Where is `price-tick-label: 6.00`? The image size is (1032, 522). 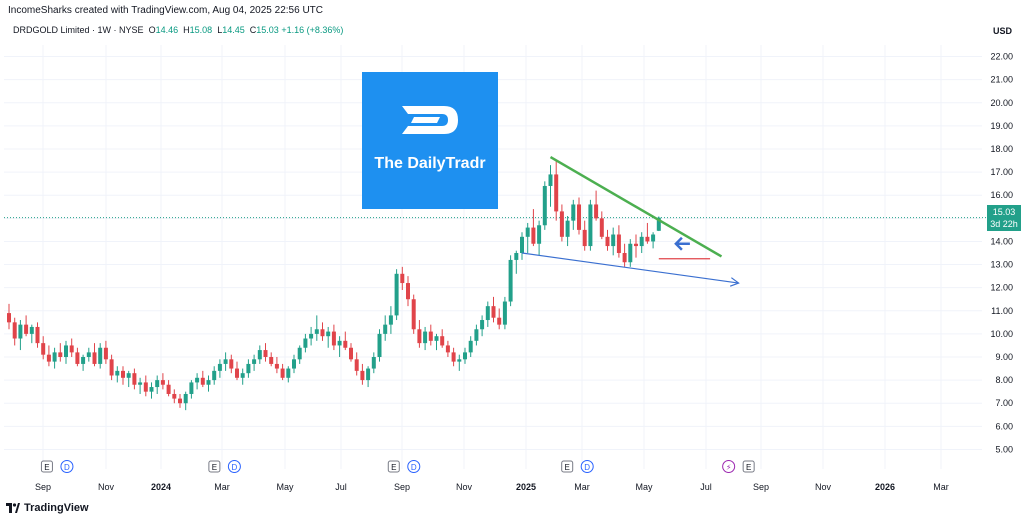
price-tick-label: 6.00 is located at coordinates (1004, 426).